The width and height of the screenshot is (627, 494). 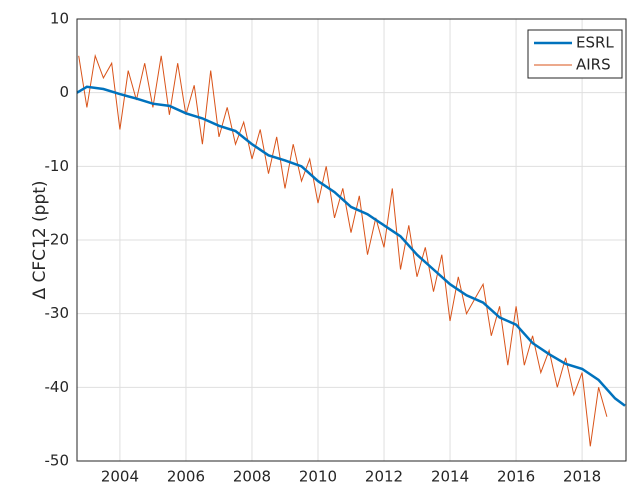 What do you see at coordinates (593, 65) in the screenshot?
I see `legend-label: AIRS` at bounding box center [593, 65].